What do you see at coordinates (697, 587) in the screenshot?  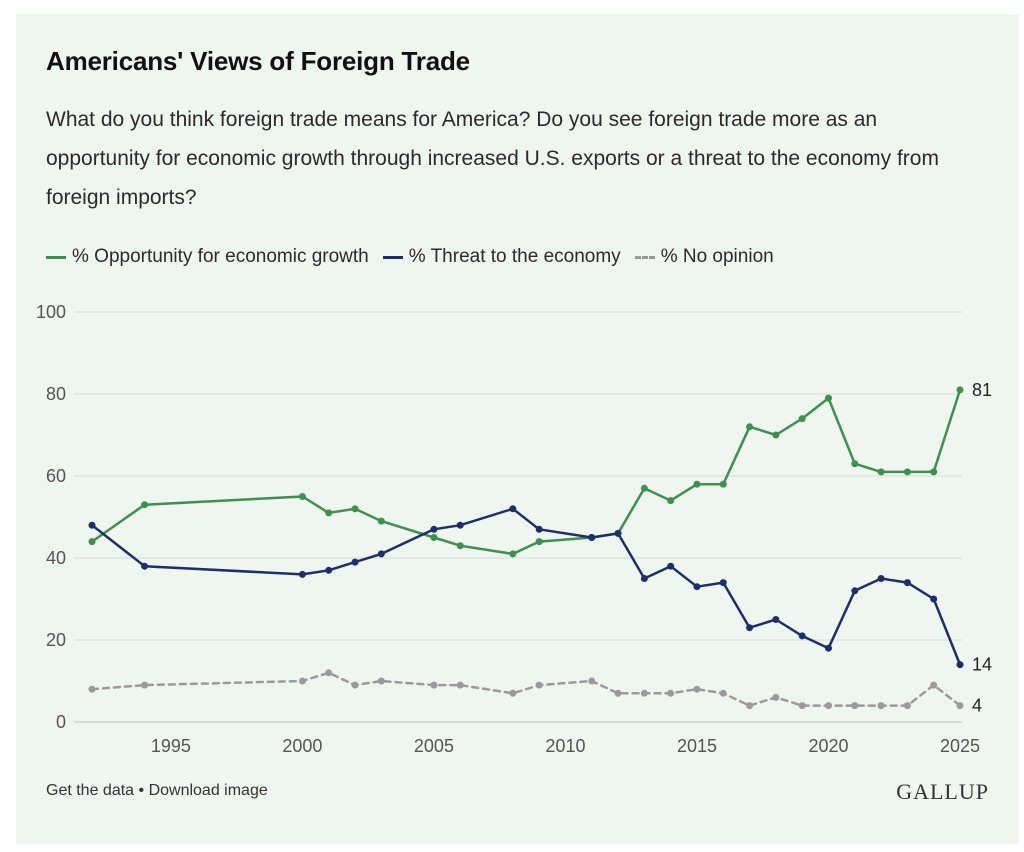 I see `data-point-threat-2015` at bounding box center [697, 587].